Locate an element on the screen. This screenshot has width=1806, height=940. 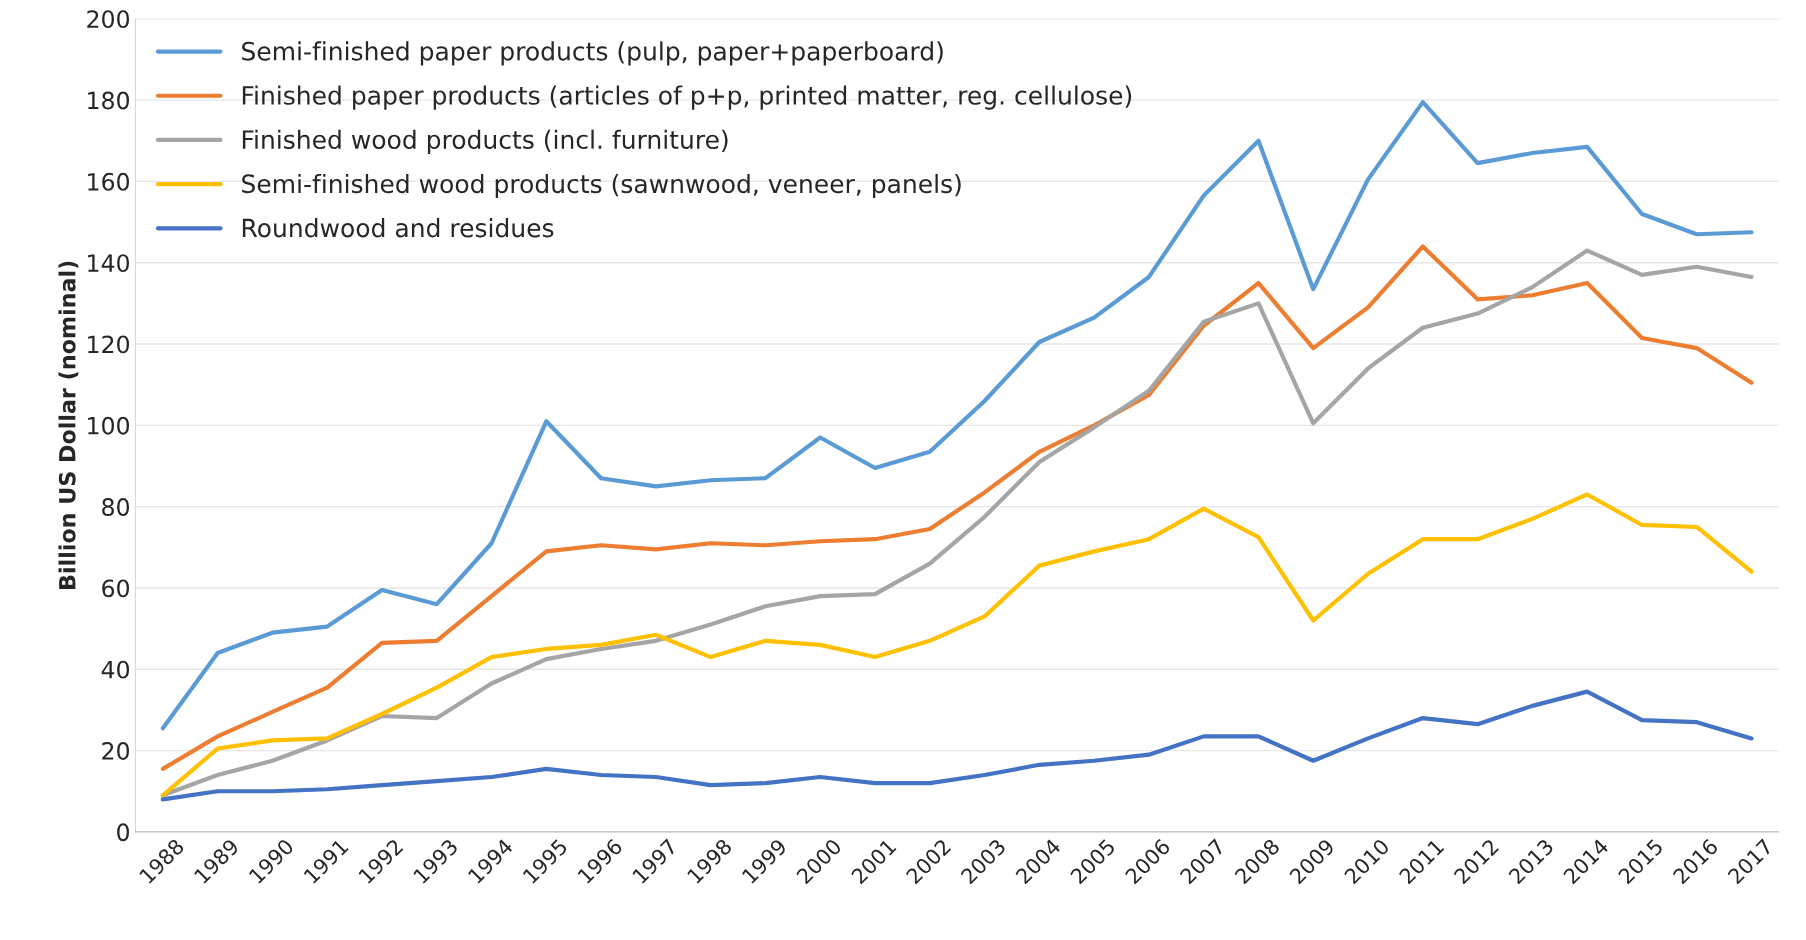
y-tick-label: 120 is located at coordinates (109, 344).